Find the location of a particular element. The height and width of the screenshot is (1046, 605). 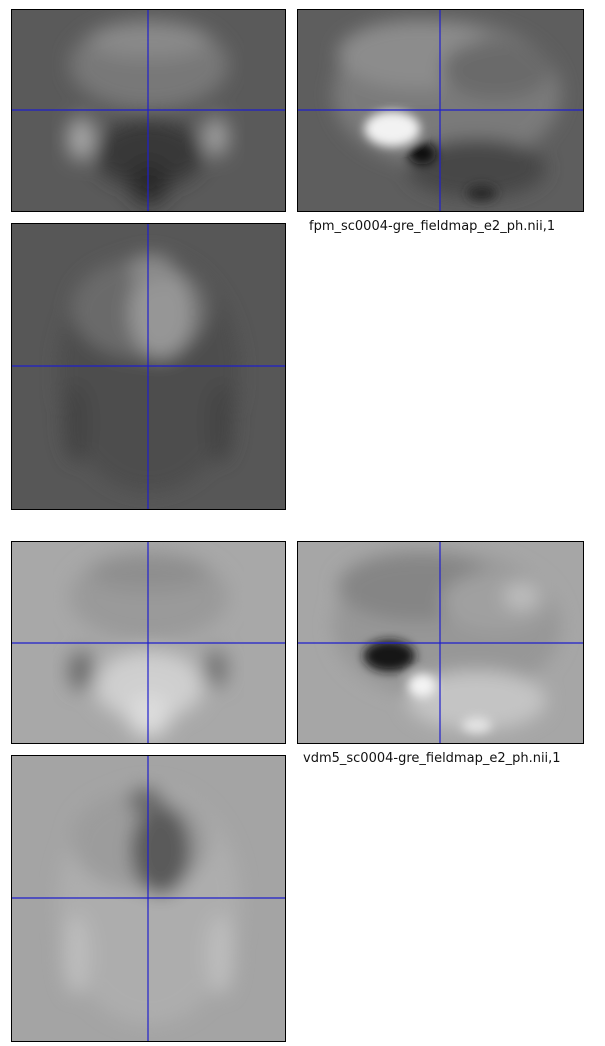

vdm-coronal-view is located at coordinates (148, 642).